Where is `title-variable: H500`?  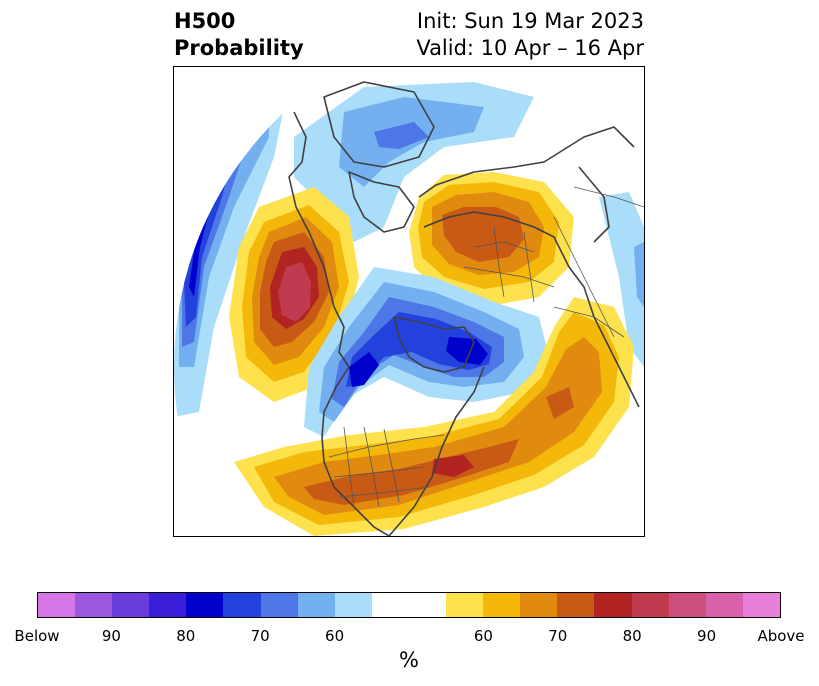
title-variable: H500 is located at coordinates (205, 21).